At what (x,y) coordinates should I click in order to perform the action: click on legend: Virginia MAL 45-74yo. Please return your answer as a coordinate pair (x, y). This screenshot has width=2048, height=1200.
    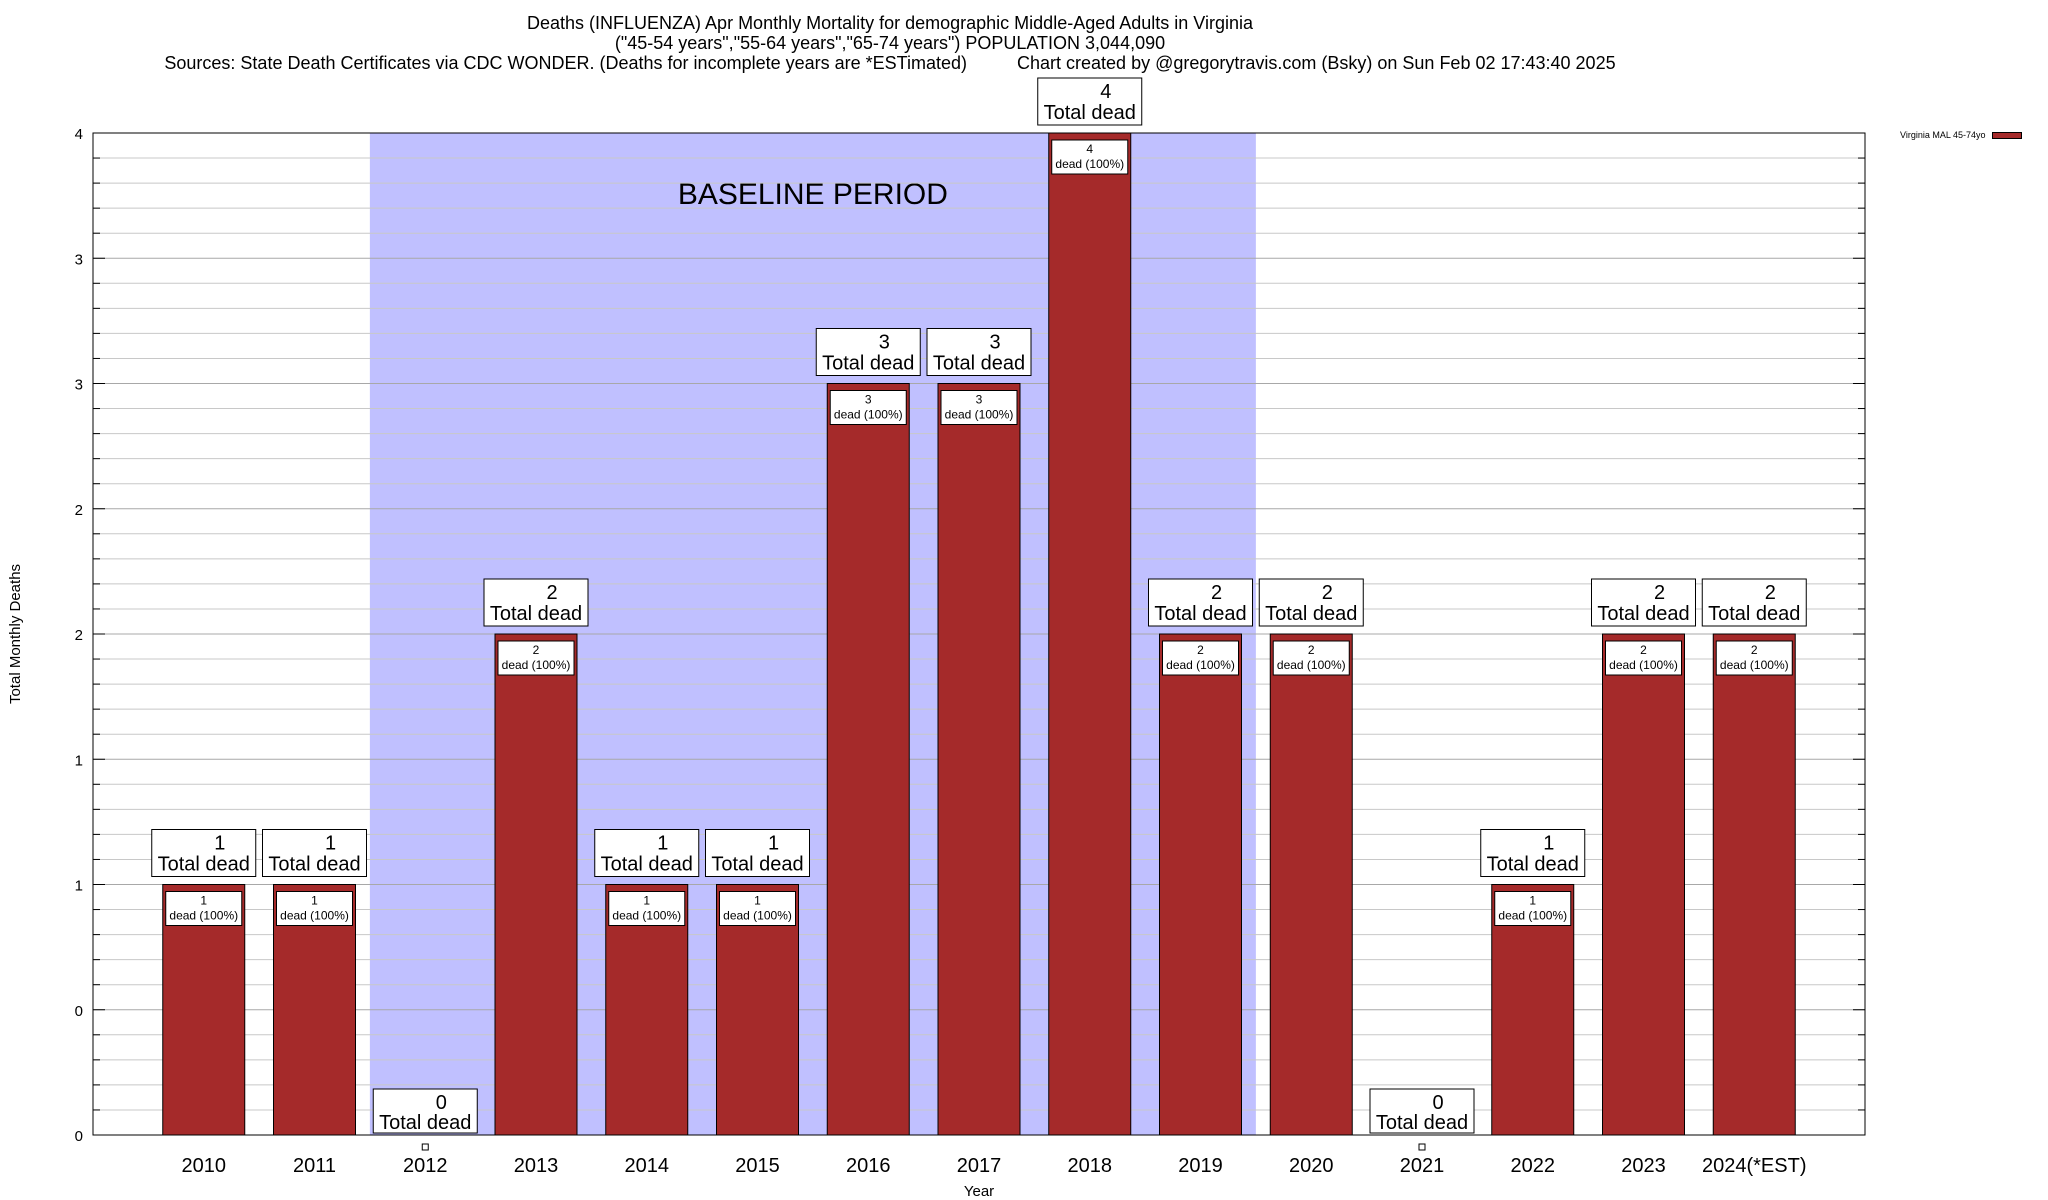
    Looking at the image, I should click on (1961, 135).